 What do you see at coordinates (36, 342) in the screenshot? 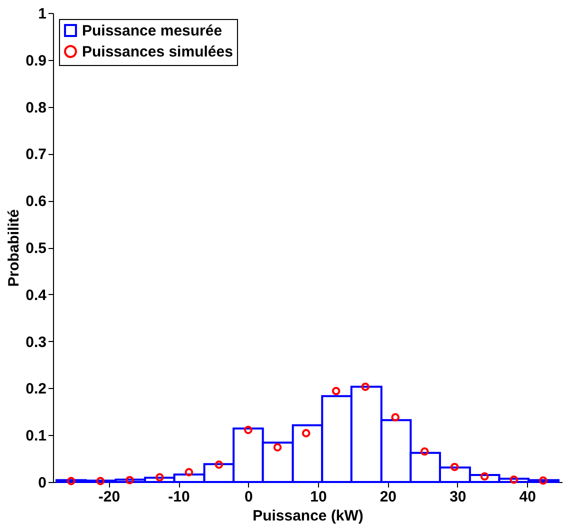
I see `y-tick-label: 0.3` at bounding box center [36, 342].